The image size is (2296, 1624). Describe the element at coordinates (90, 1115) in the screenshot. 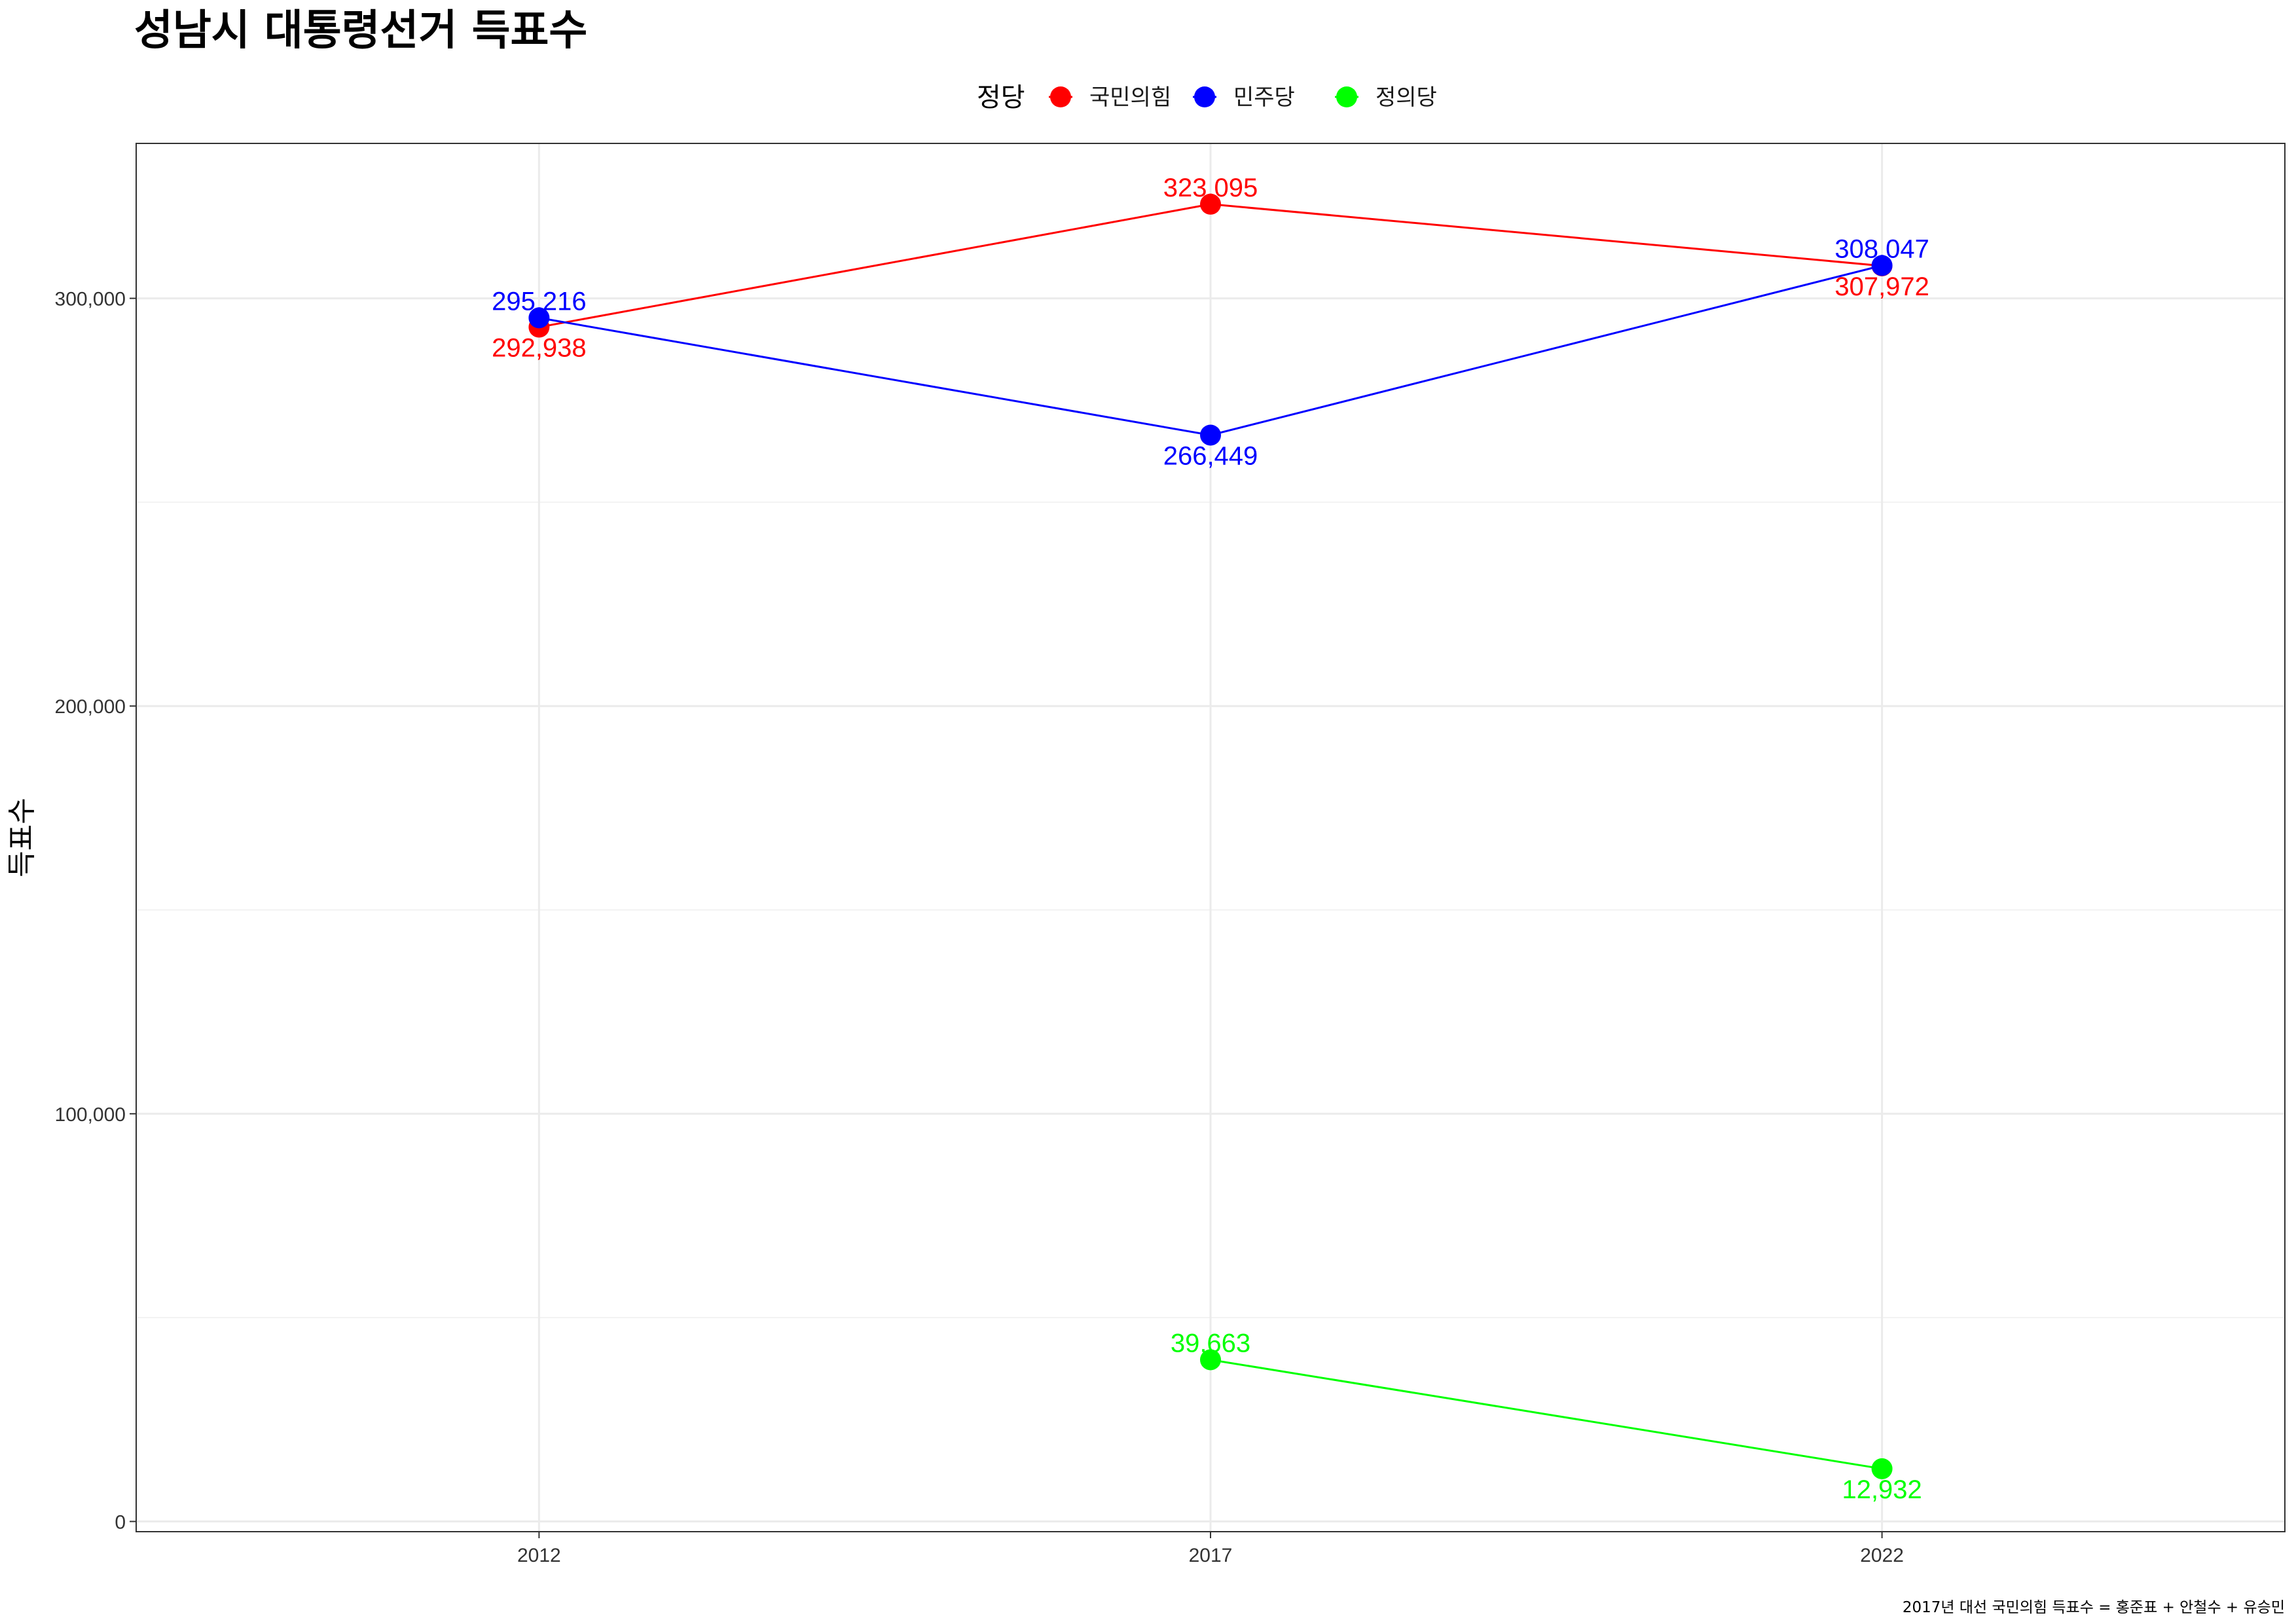

I see `y-tick-label: 100,000` at that location.